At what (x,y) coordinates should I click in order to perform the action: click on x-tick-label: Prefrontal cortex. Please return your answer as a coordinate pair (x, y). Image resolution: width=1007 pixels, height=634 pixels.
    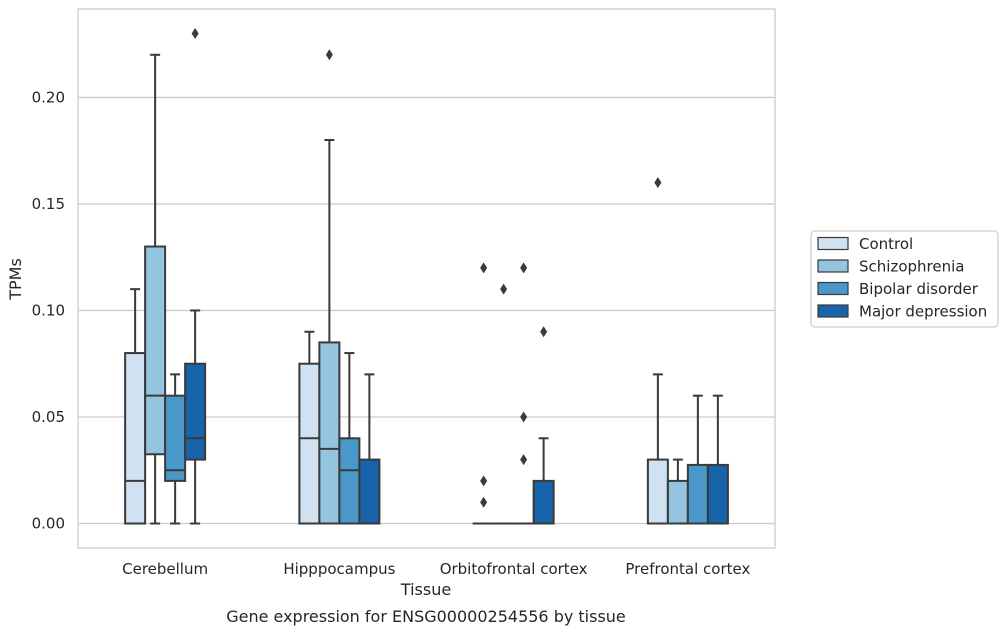
    Looking at the image, I should click on (687, 569).